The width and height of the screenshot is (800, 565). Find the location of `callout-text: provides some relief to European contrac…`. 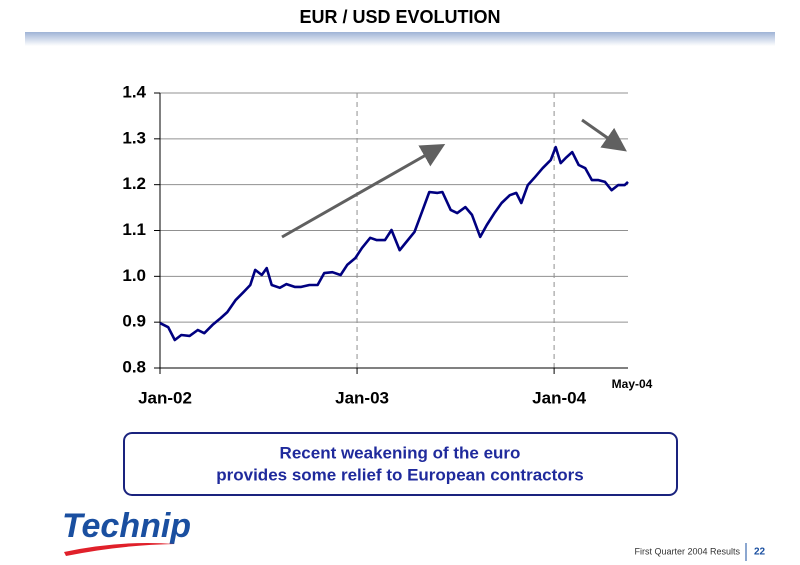

callout-text: provides some relief to European contrac… is located at coordinates (399, 474).